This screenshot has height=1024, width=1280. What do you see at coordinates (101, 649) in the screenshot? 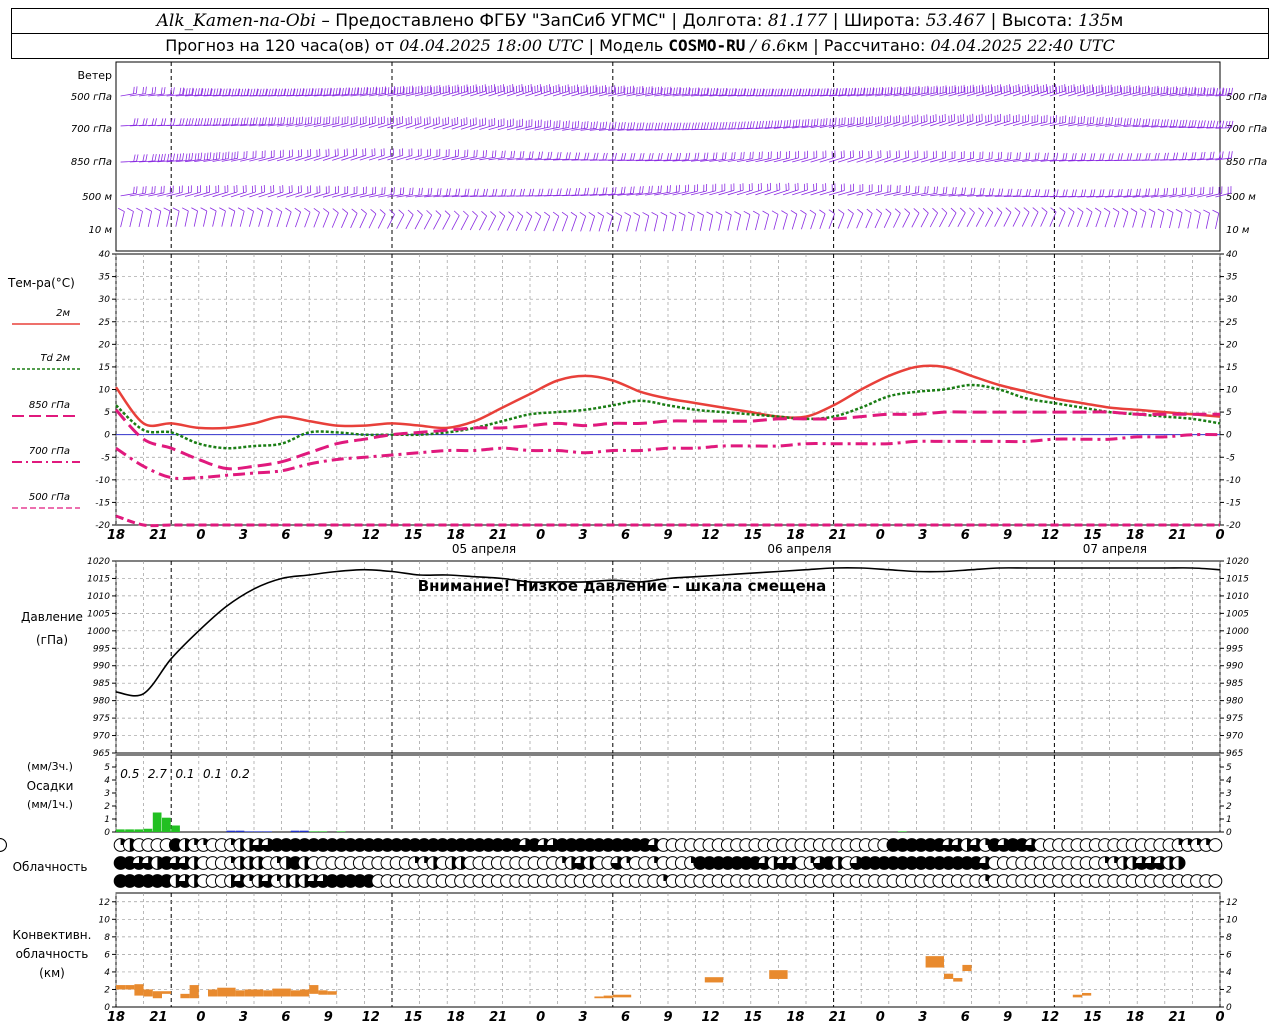
I see `pres-tick-label-left: 995` at bounding box center [101, 649].